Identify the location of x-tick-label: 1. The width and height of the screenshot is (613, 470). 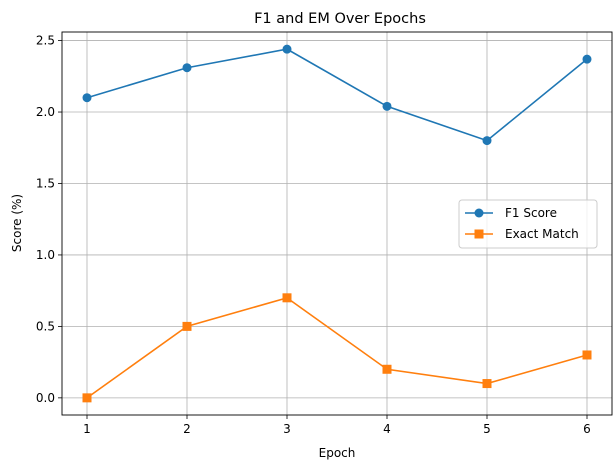
(87, 429).